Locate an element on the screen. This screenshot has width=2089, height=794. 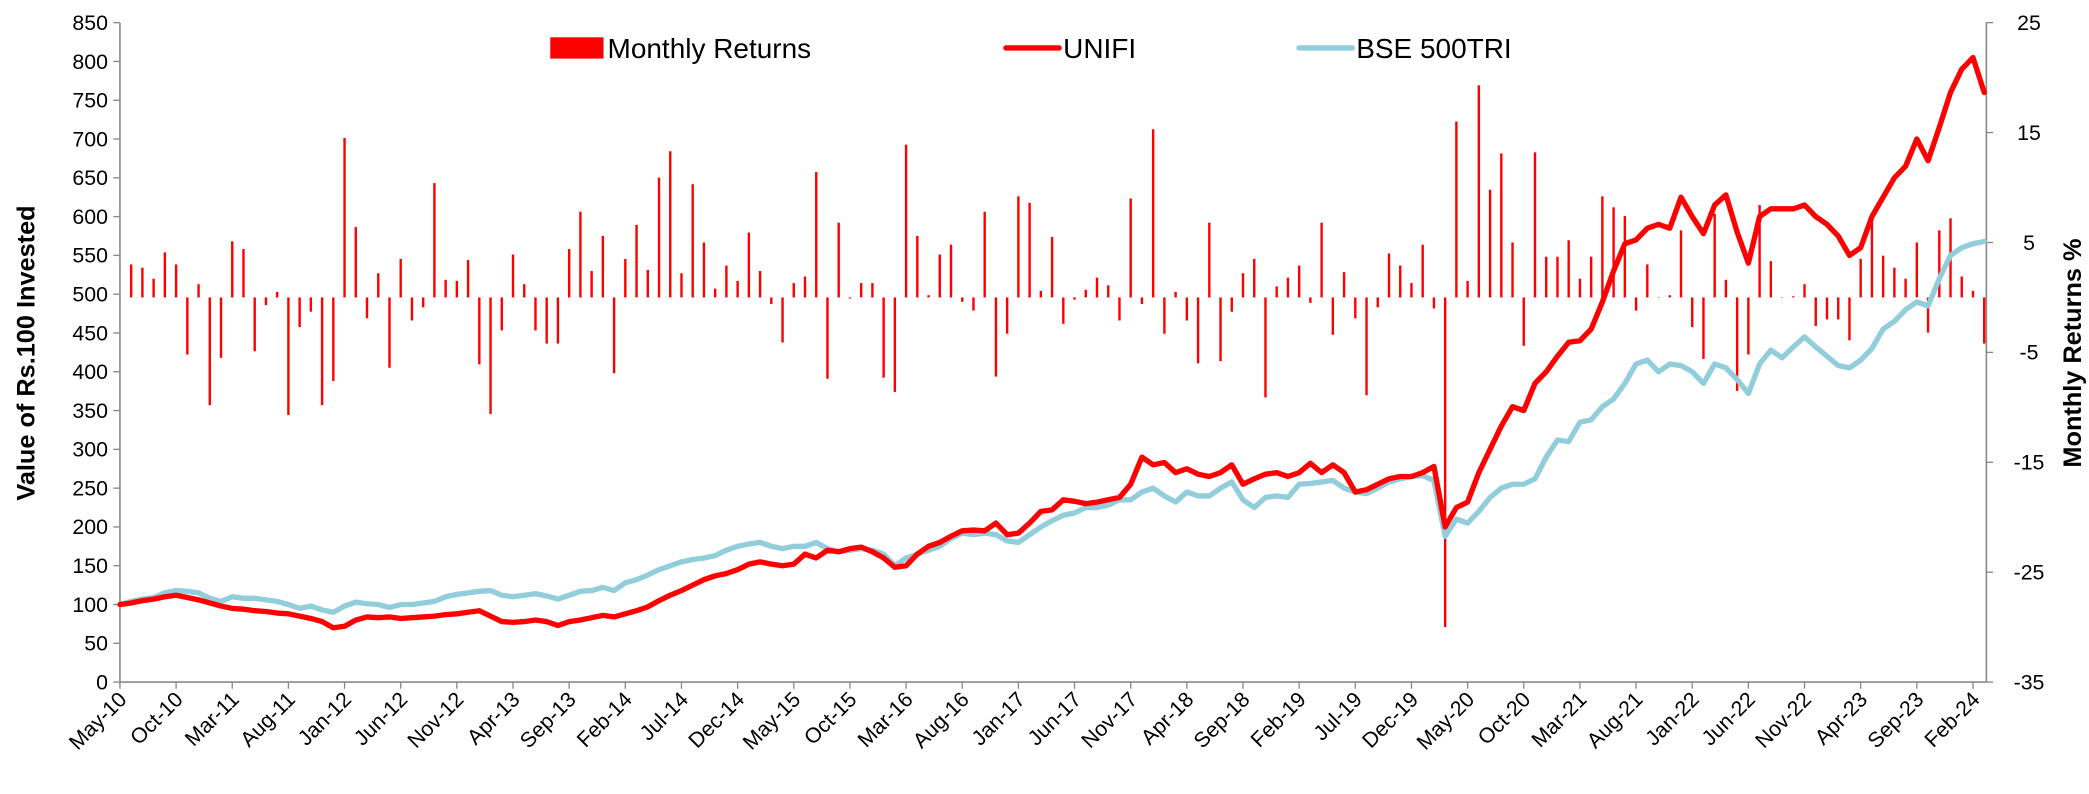
x-tick-label: May-20 is located at coordinates (1445, 720).